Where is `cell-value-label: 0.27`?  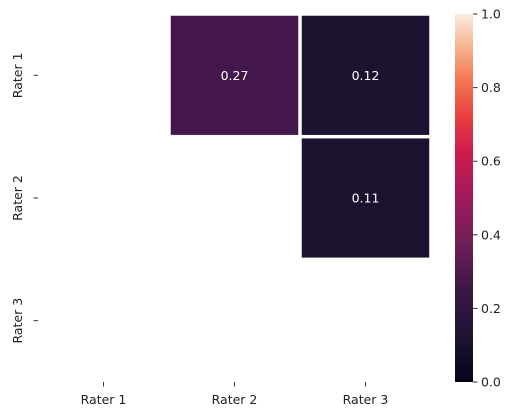
cell-value-label: 0.27 is located at coordinates (235, 75).